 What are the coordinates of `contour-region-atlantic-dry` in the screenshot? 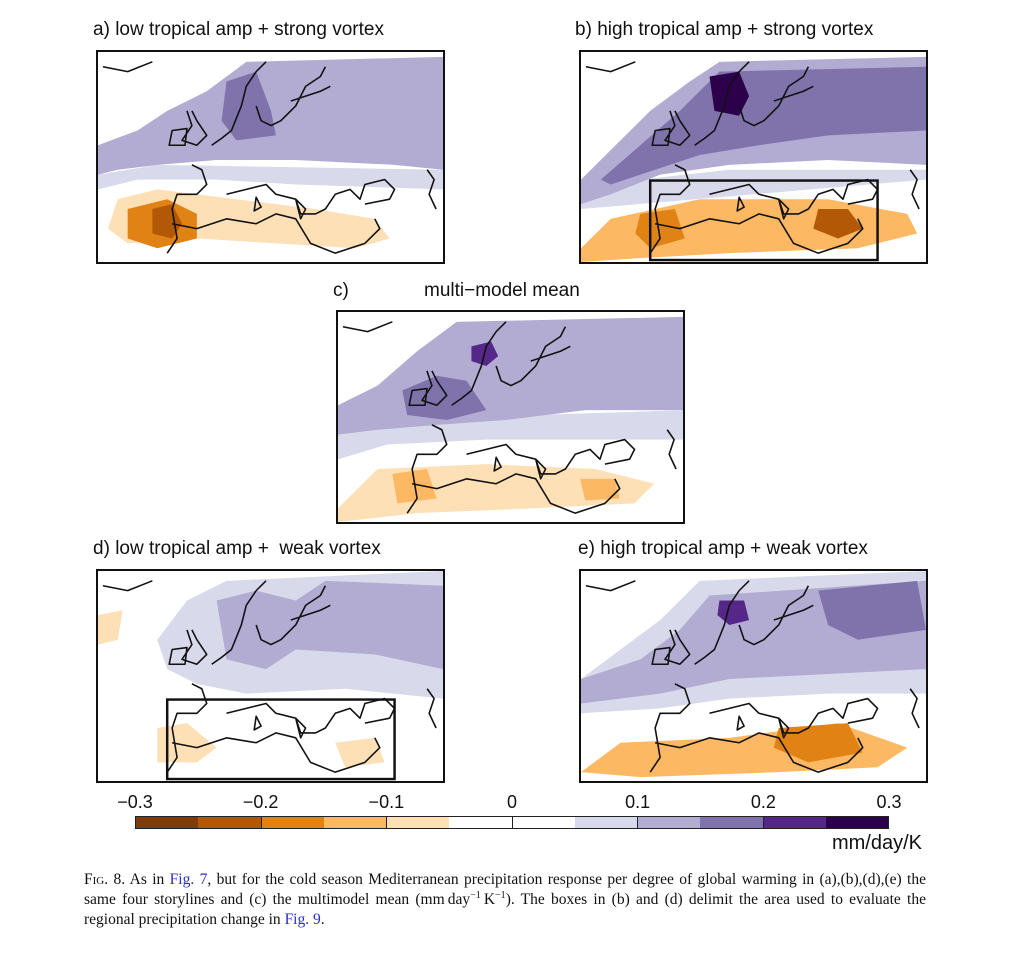 It's located at (110, 627).